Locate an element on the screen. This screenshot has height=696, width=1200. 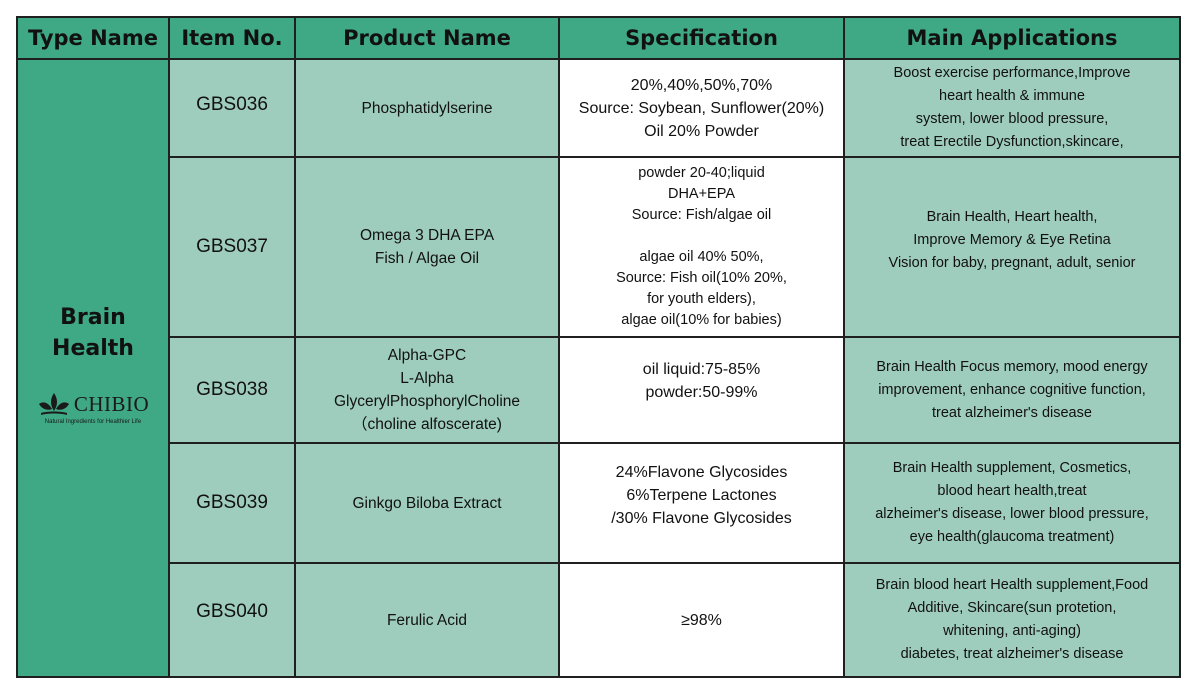
table-row-1-product: Phosphatidylserine is located at coordinates (427, 108).